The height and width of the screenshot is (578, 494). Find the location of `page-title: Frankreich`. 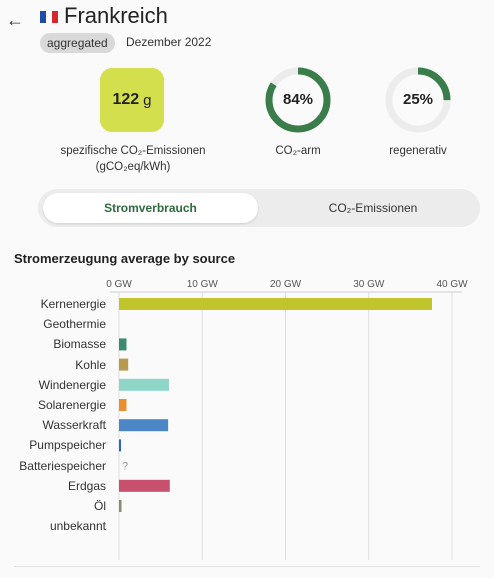

page-title: Frankreich is located at coordinates (116, 15).